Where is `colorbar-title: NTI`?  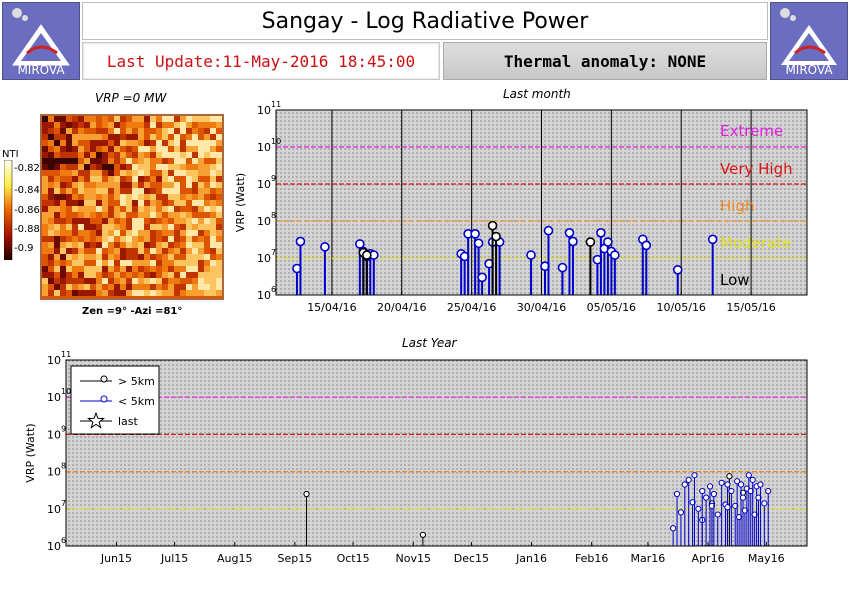 colorbar-title: NTI is located at coordinates (10, 154).